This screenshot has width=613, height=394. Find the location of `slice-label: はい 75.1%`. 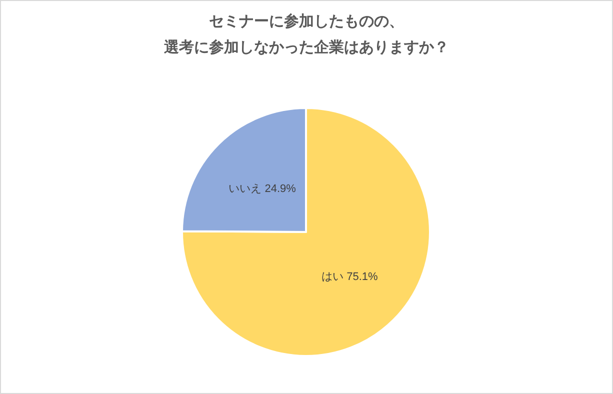

slice-label: はい 75.1% is located at coordinates (350, 276).